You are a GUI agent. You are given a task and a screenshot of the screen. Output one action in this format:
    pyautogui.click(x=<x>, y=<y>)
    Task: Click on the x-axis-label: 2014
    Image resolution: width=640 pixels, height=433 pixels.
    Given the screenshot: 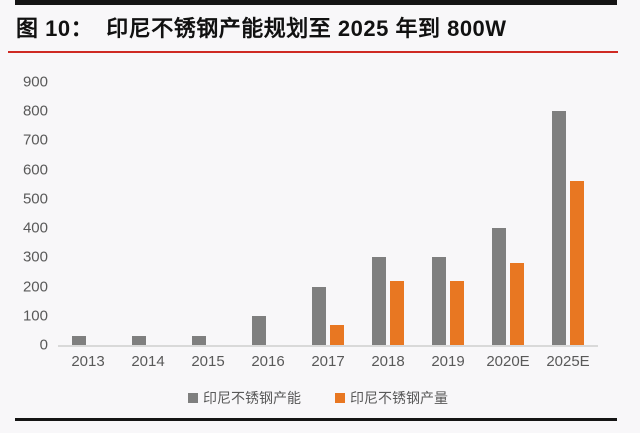 What is the action you would take?
    pyautogui.click(x=148, y=361)
    